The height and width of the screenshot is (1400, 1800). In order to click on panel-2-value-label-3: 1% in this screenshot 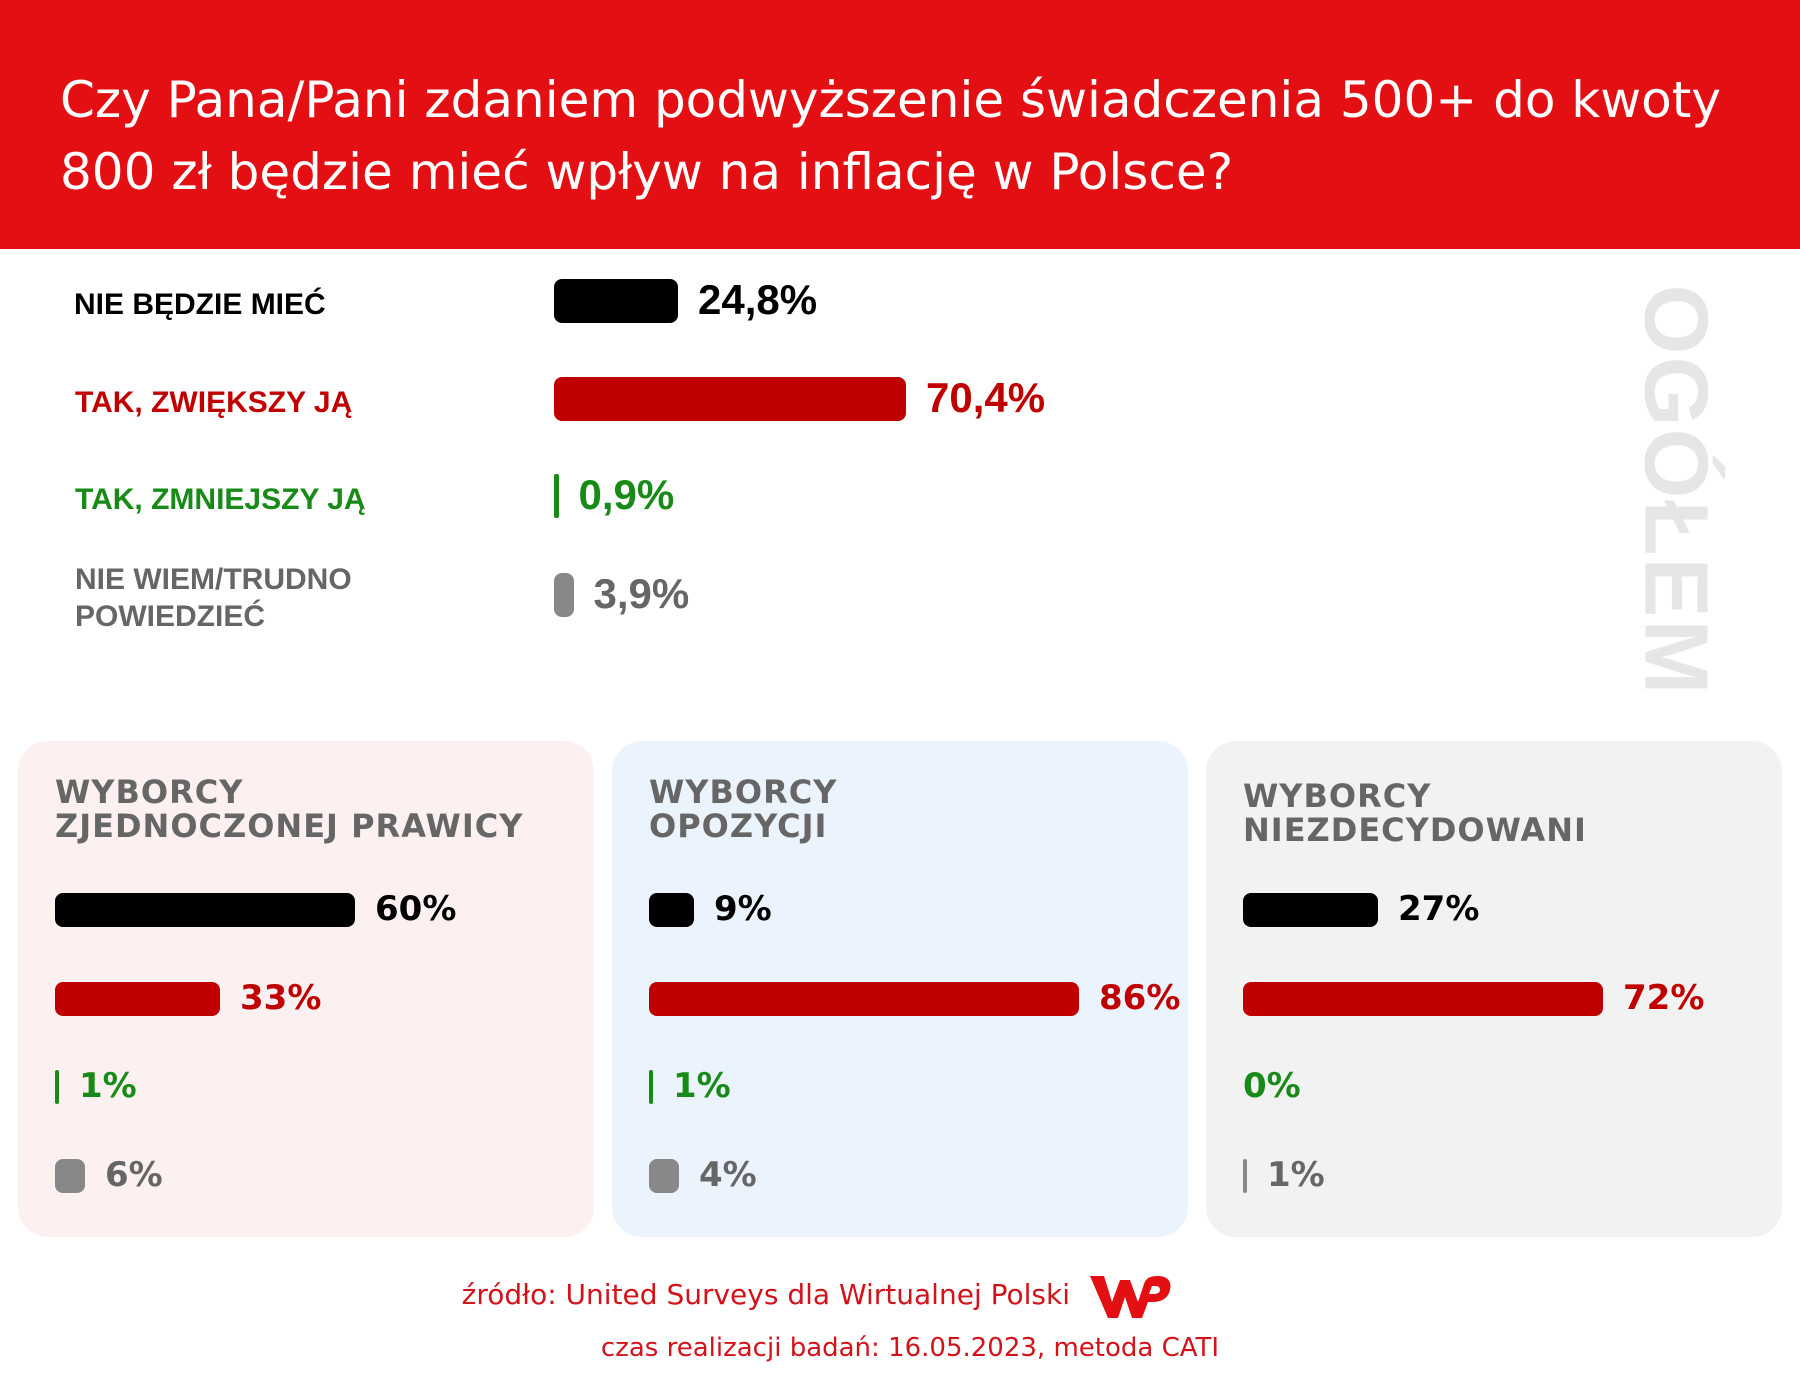, I will do `click(702, 1086)`.